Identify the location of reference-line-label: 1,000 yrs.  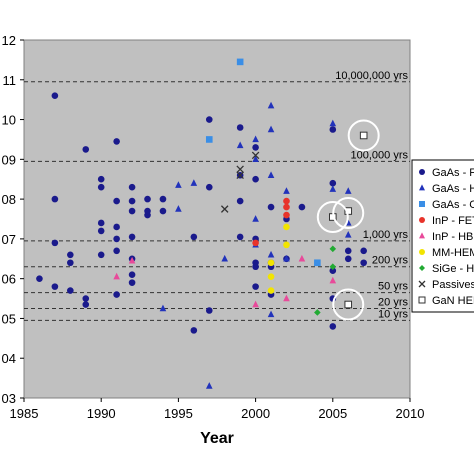
(386, 235).